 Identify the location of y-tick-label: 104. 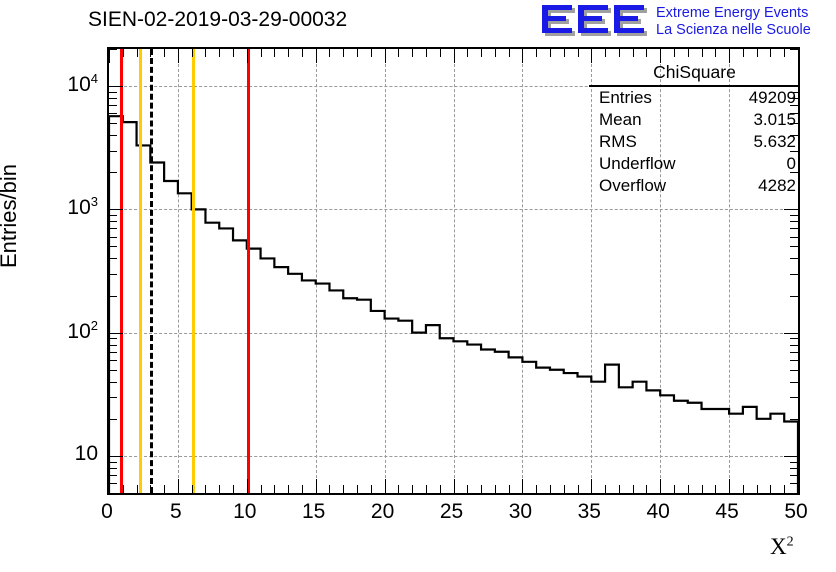
(64, 84).